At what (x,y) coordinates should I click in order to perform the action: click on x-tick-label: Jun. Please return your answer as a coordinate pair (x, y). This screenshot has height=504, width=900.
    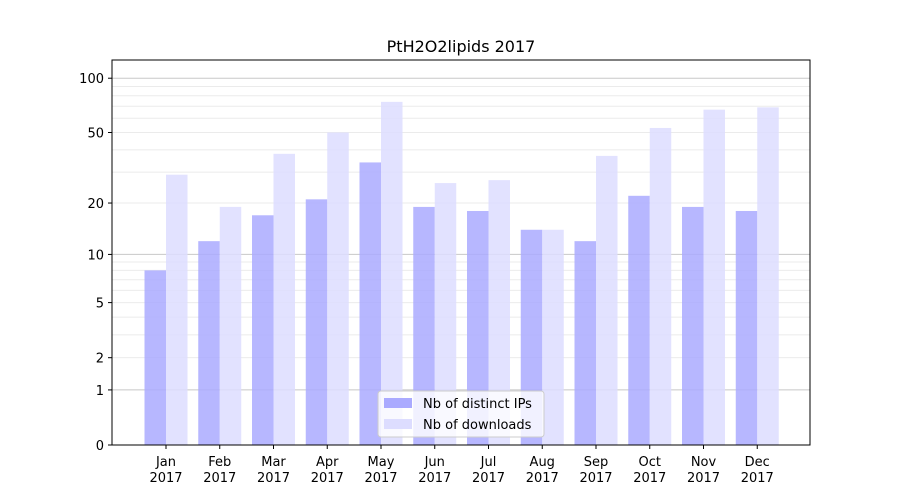
    Looking at the image, I should click on (434, 462).